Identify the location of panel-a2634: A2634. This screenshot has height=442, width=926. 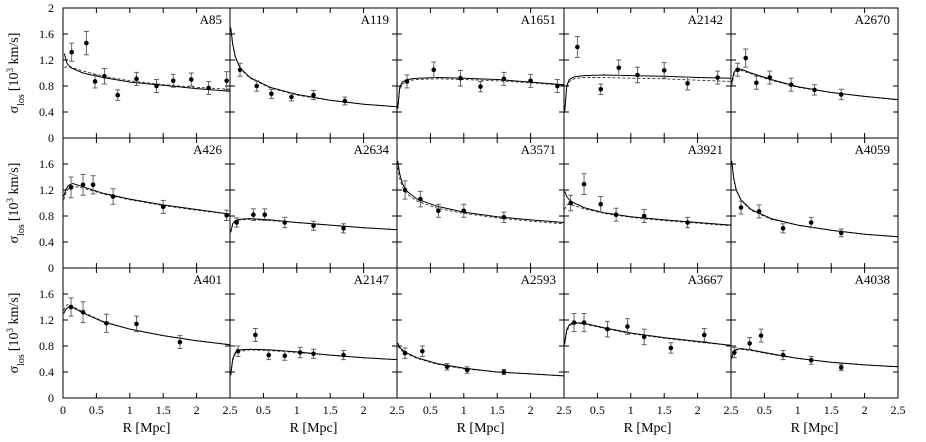
(313, 203).